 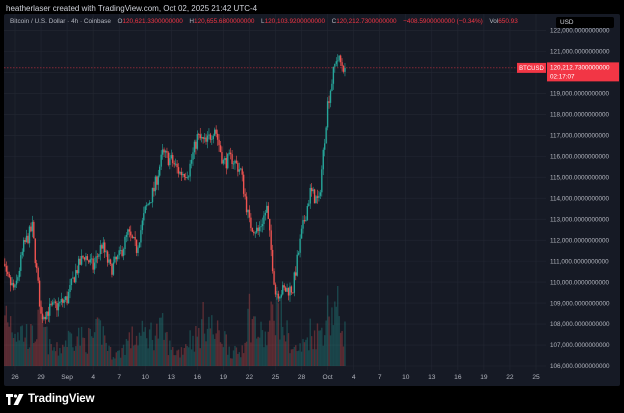 I want to click on x-tick-label: 10, so click(x=146, y=377).